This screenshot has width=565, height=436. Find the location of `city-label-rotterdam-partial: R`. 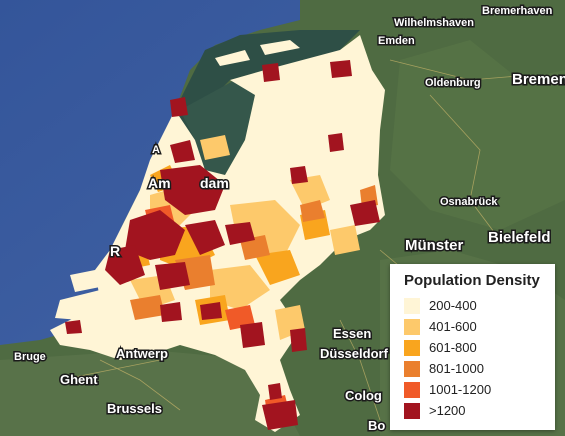

city-label-rotterdam-partial: R is located at coordinates (115, 251).